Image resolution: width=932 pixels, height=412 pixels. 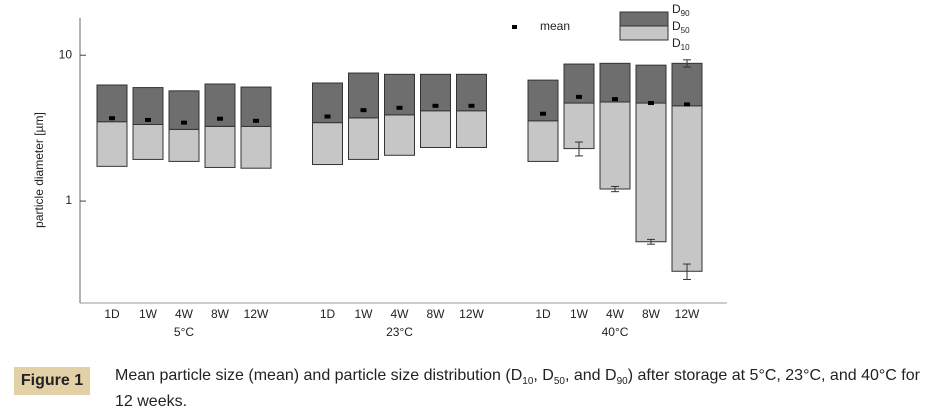 What do you see at coordinates (681, 10) in the screenshot?
I see `legend-label: D90` at bounding box center [681, 10].